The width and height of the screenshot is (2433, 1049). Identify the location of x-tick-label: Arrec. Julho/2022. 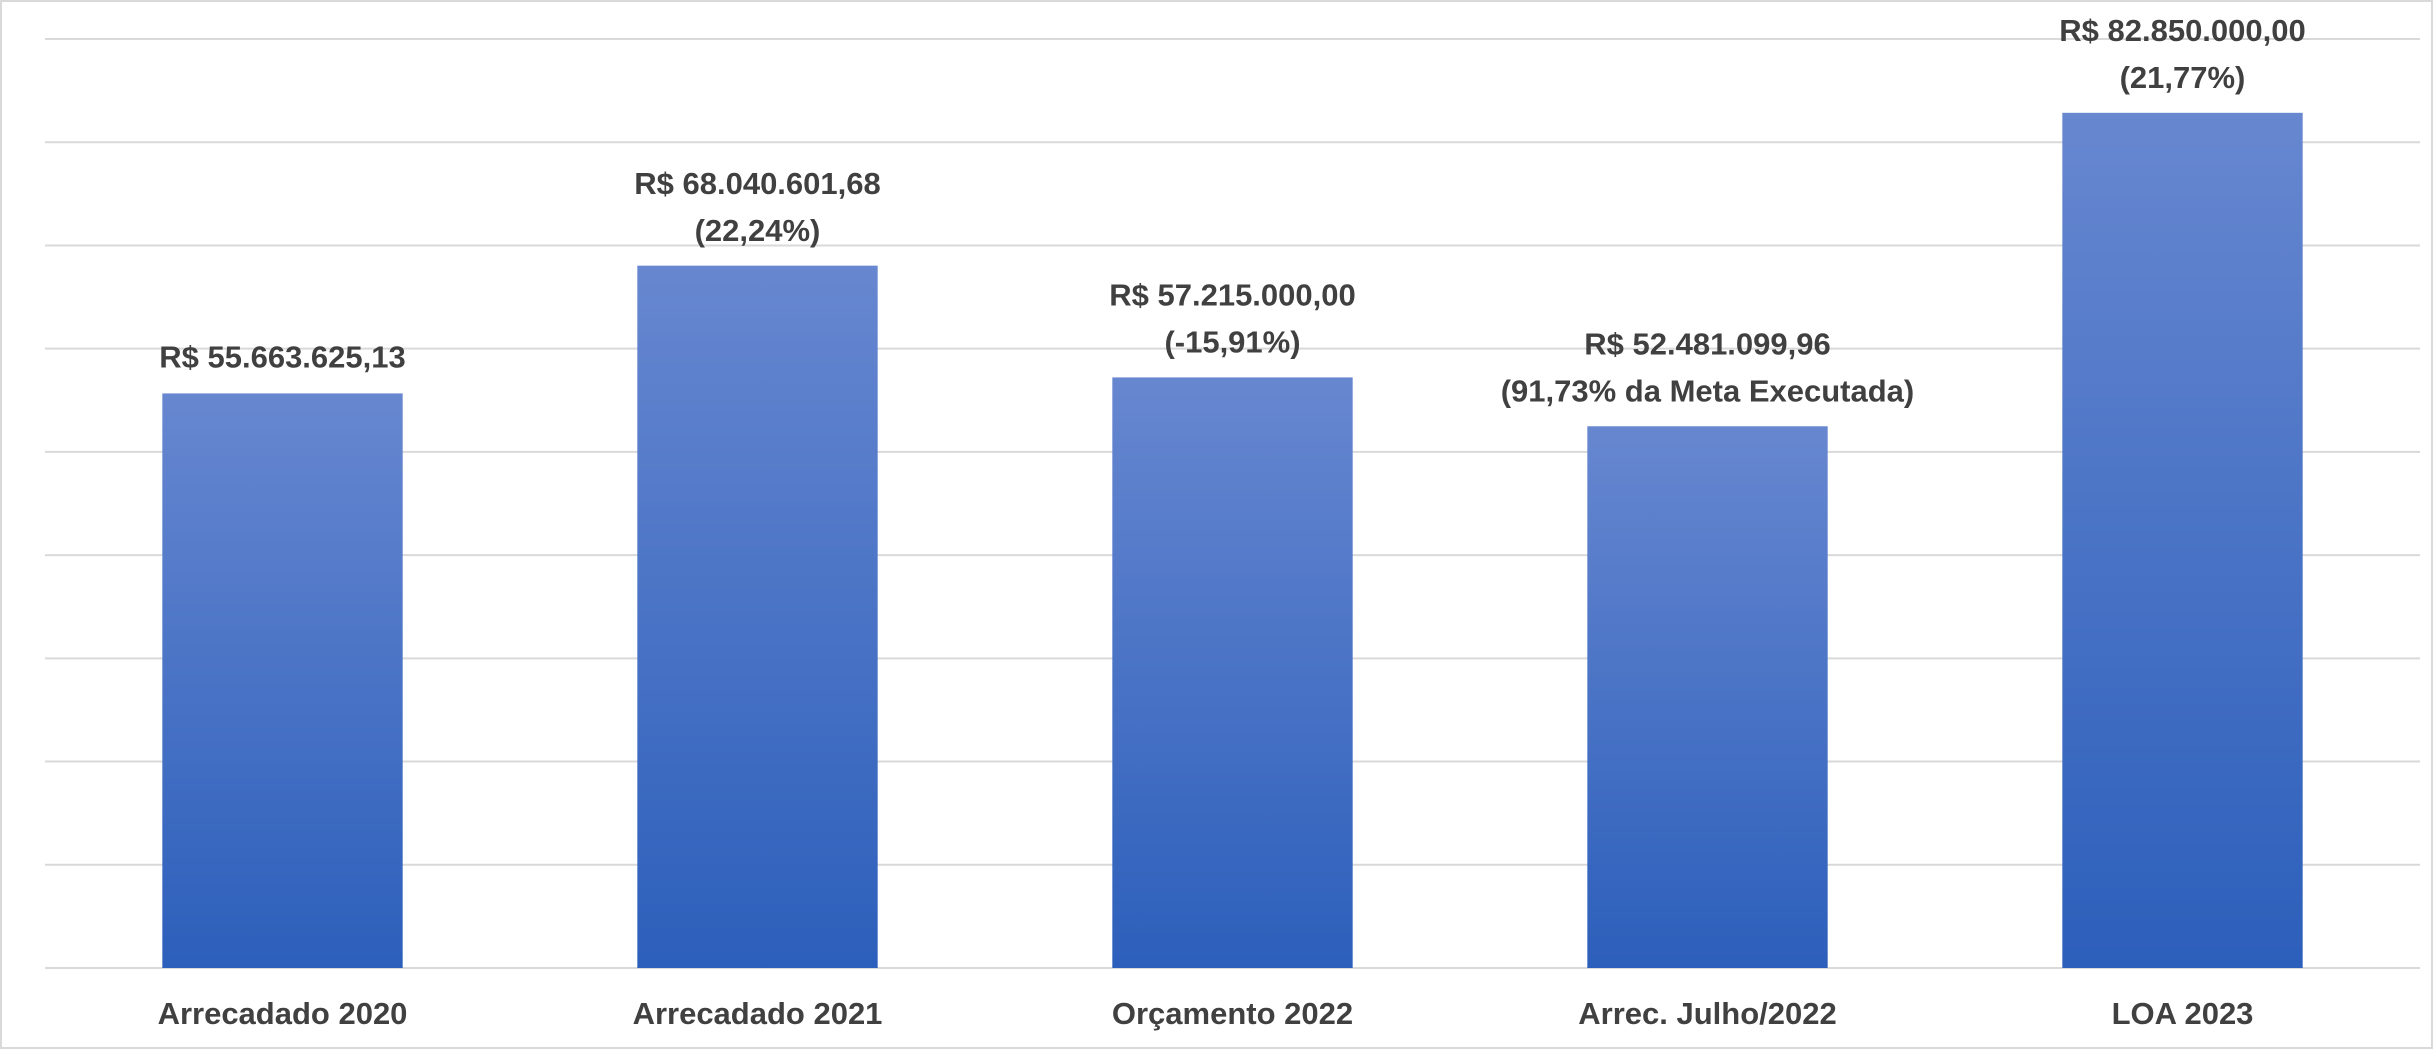
(1707, 1013).